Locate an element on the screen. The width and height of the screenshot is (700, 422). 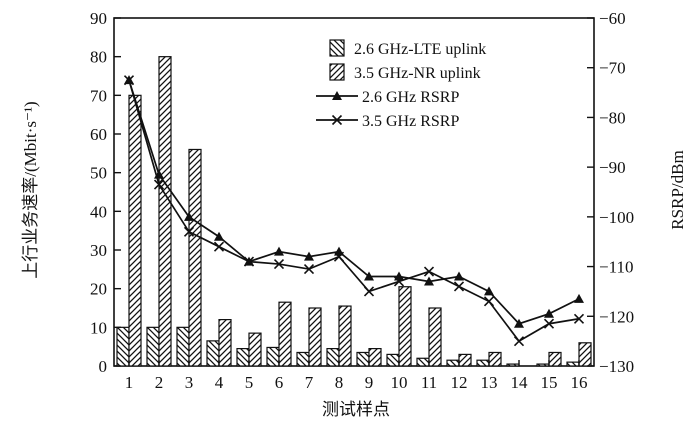
y2-tick-label: −110 is located at coordinates (616, 267).